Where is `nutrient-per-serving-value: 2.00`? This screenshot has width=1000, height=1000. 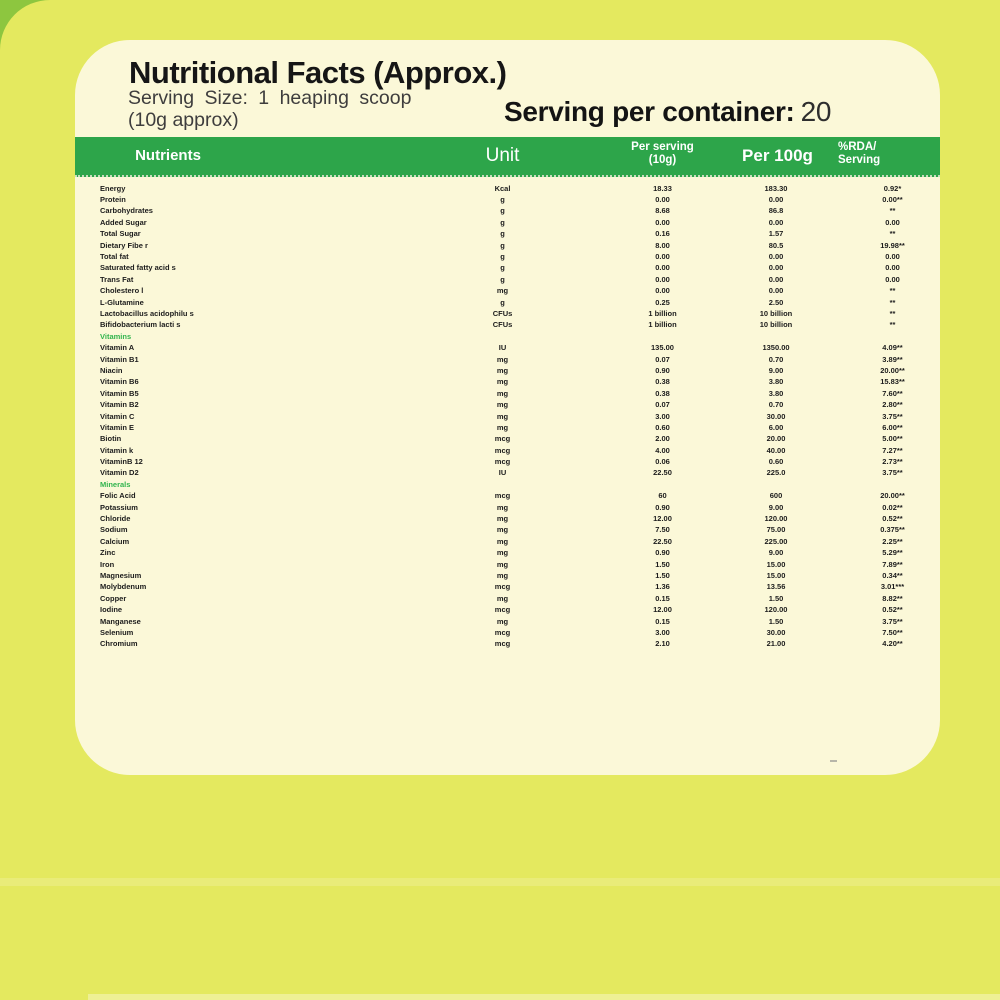 nutrient-per-serving-value: 2.00 is located at coordinates (662, 439).